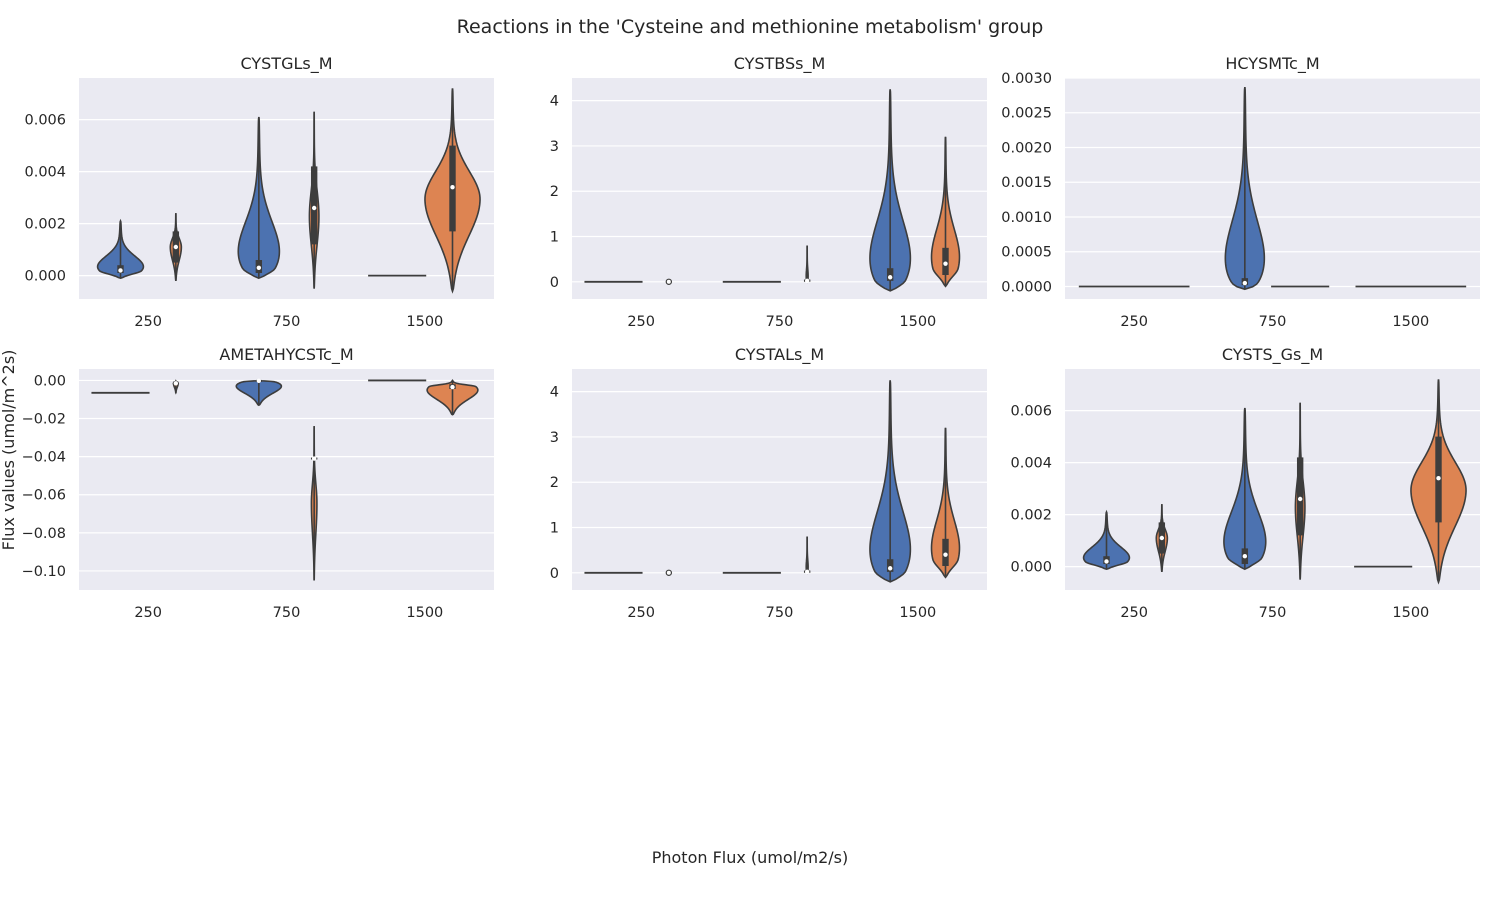  I want to click on figure-x-label: Photon Flux (umol/m2/s), so click(750, 857).